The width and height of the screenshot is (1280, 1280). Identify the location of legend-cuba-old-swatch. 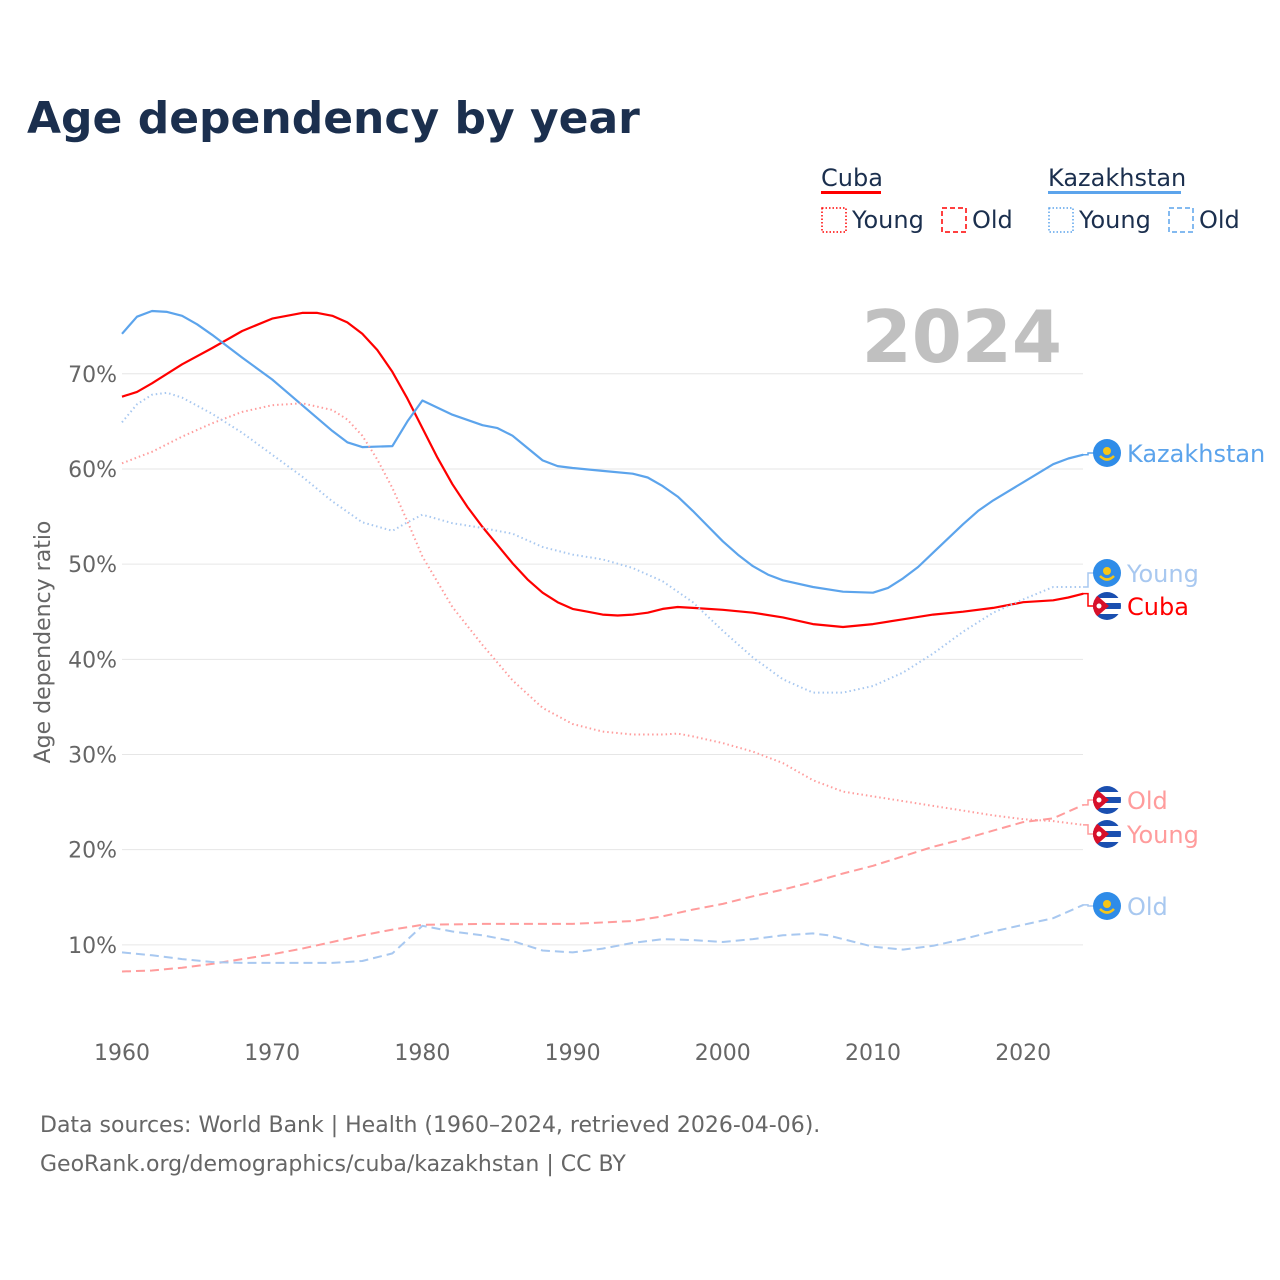
(954, 220).